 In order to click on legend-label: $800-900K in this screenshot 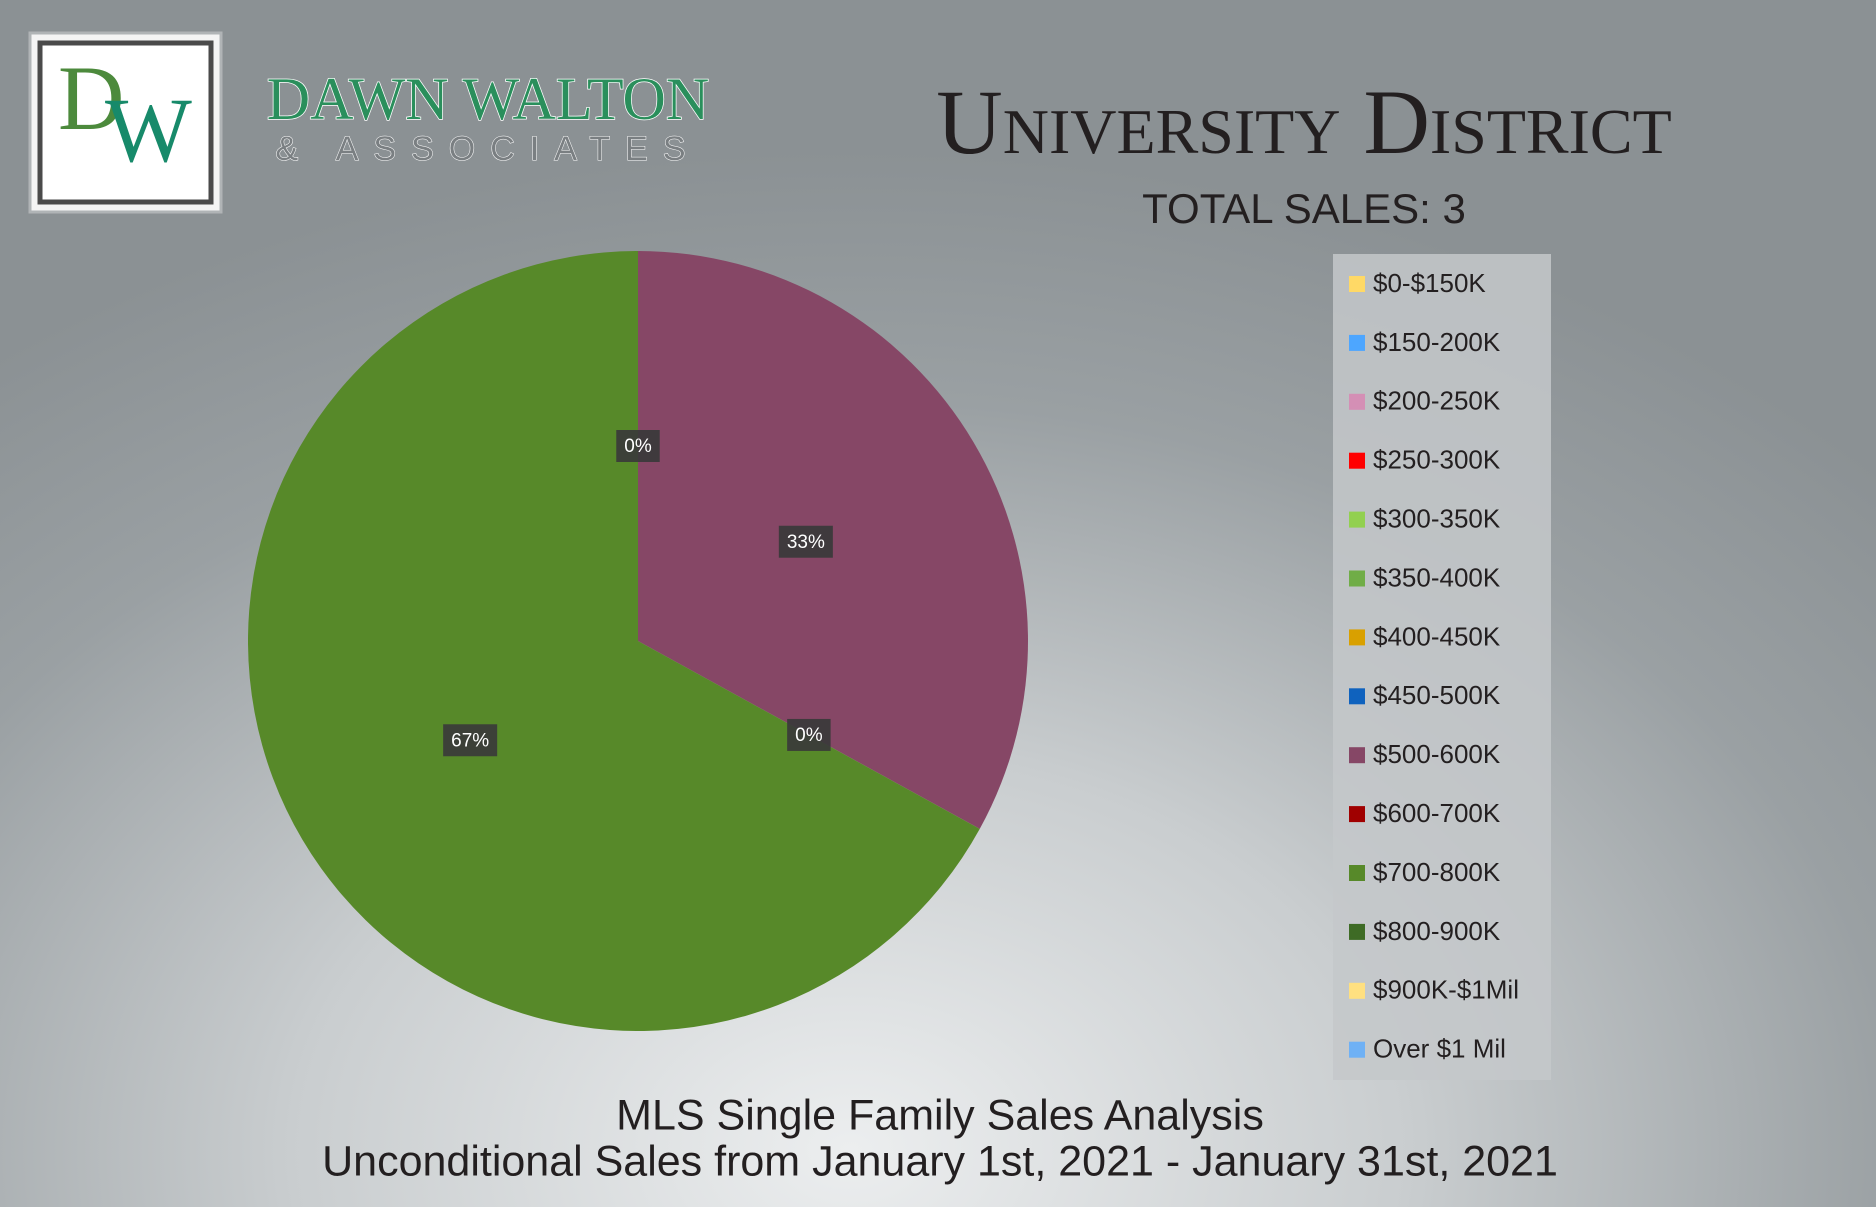, I will do `click(1437, 931)`.